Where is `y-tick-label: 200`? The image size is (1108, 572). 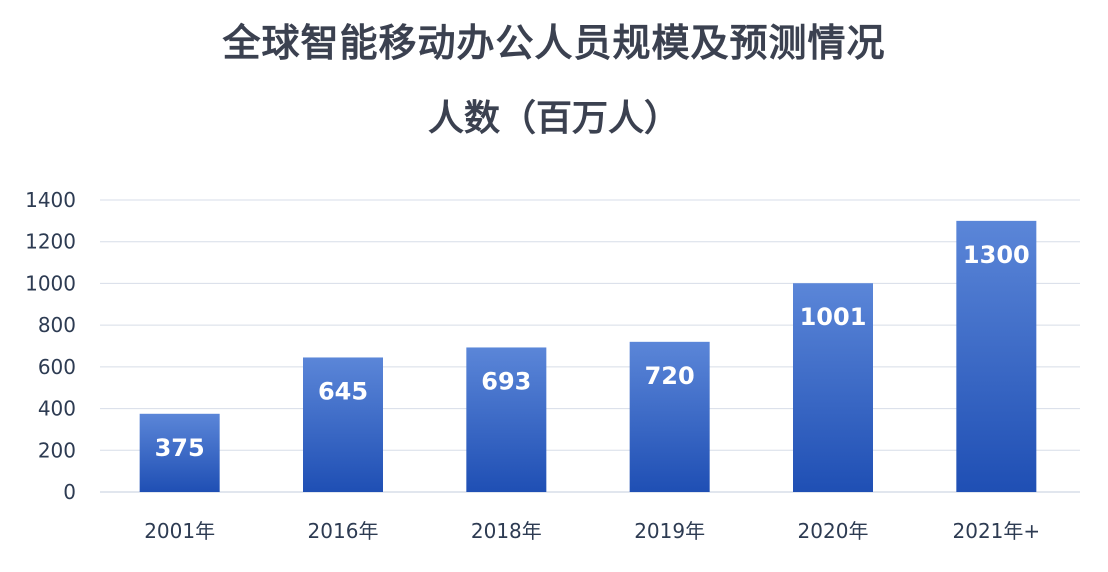
y-tick-label: 200 is located at coordinates (57, 450).